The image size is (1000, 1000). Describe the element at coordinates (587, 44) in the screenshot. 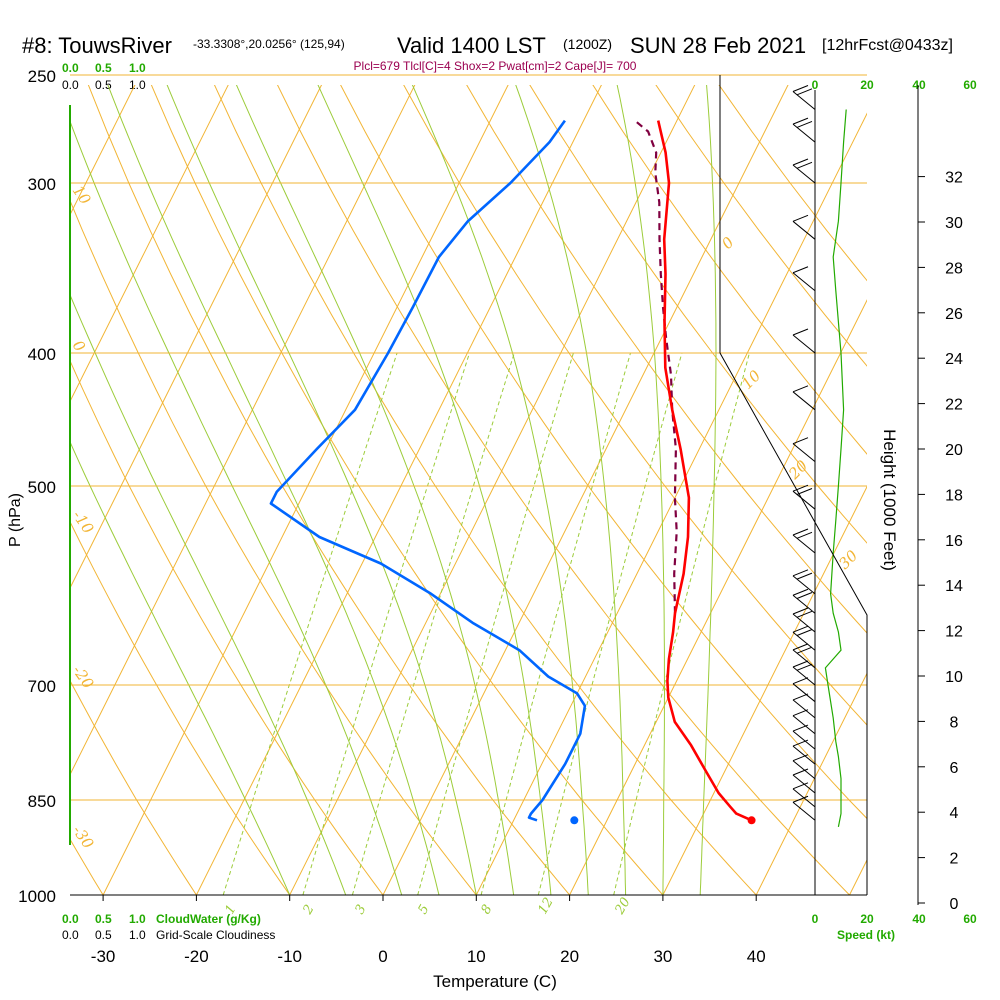

I see `utc-time: (1200Z)` at that location.